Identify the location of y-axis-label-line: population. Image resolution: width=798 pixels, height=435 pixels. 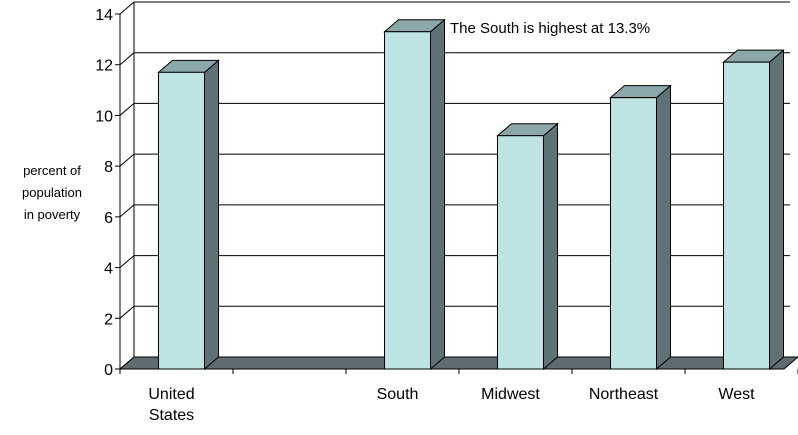
(52, 192).